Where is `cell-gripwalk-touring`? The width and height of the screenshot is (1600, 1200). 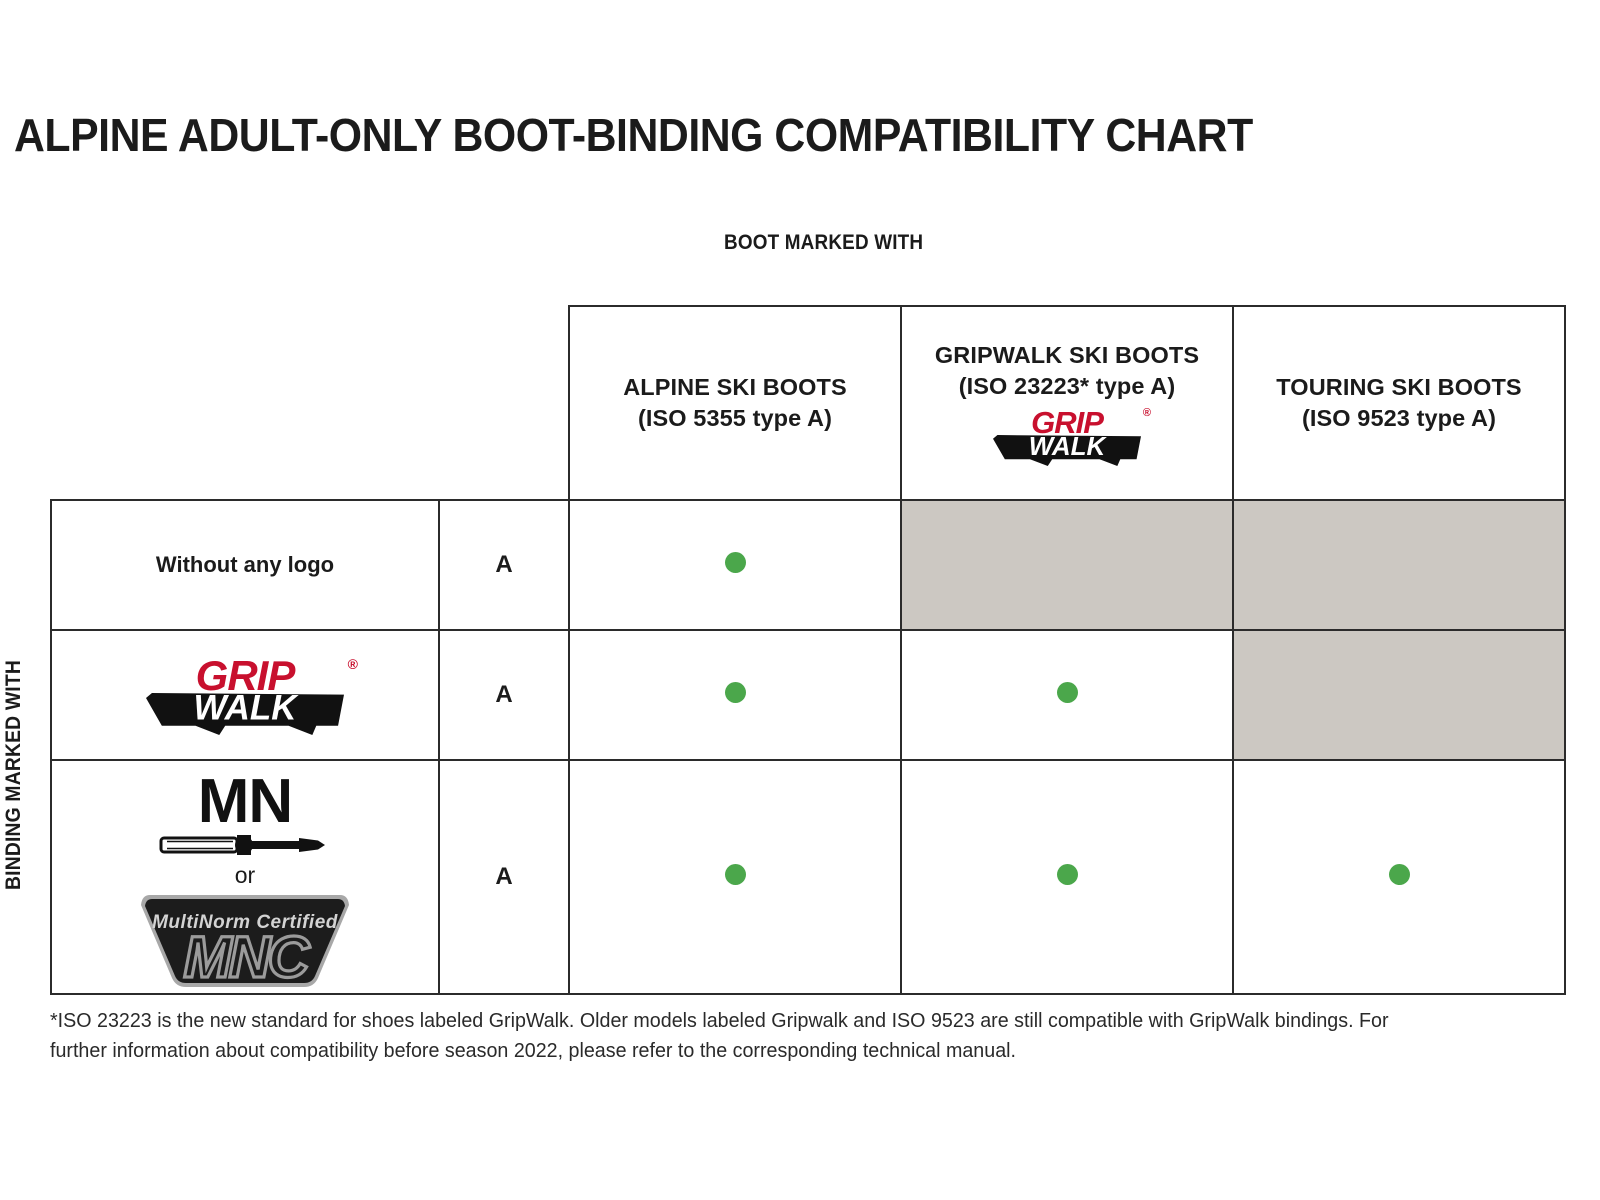 cell-gripwalk-touring is located at coordinates (1399, 695).